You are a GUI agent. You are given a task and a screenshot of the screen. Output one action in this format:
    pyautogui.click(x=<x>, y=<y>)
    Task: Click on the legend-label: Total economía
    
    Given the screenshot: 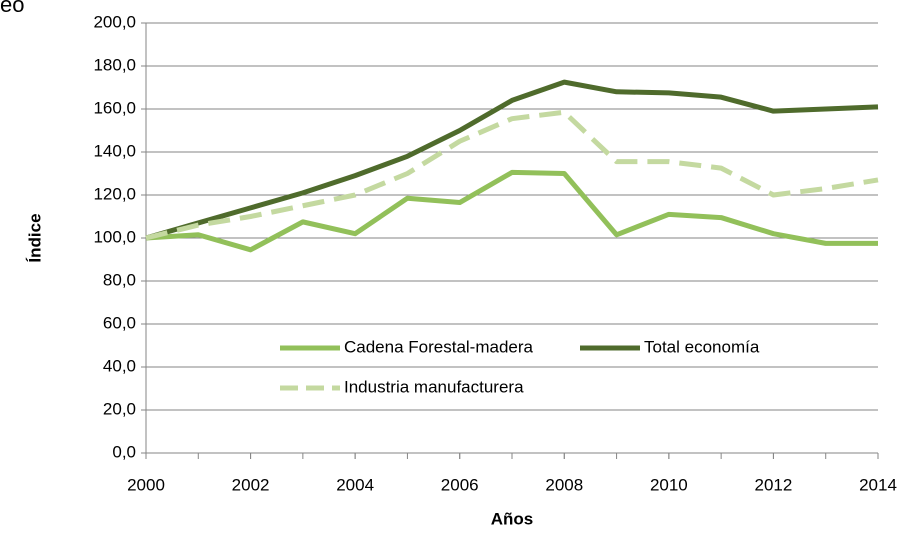 What is the action you would take?
    pyautogui.click(x=702, y=346)
    